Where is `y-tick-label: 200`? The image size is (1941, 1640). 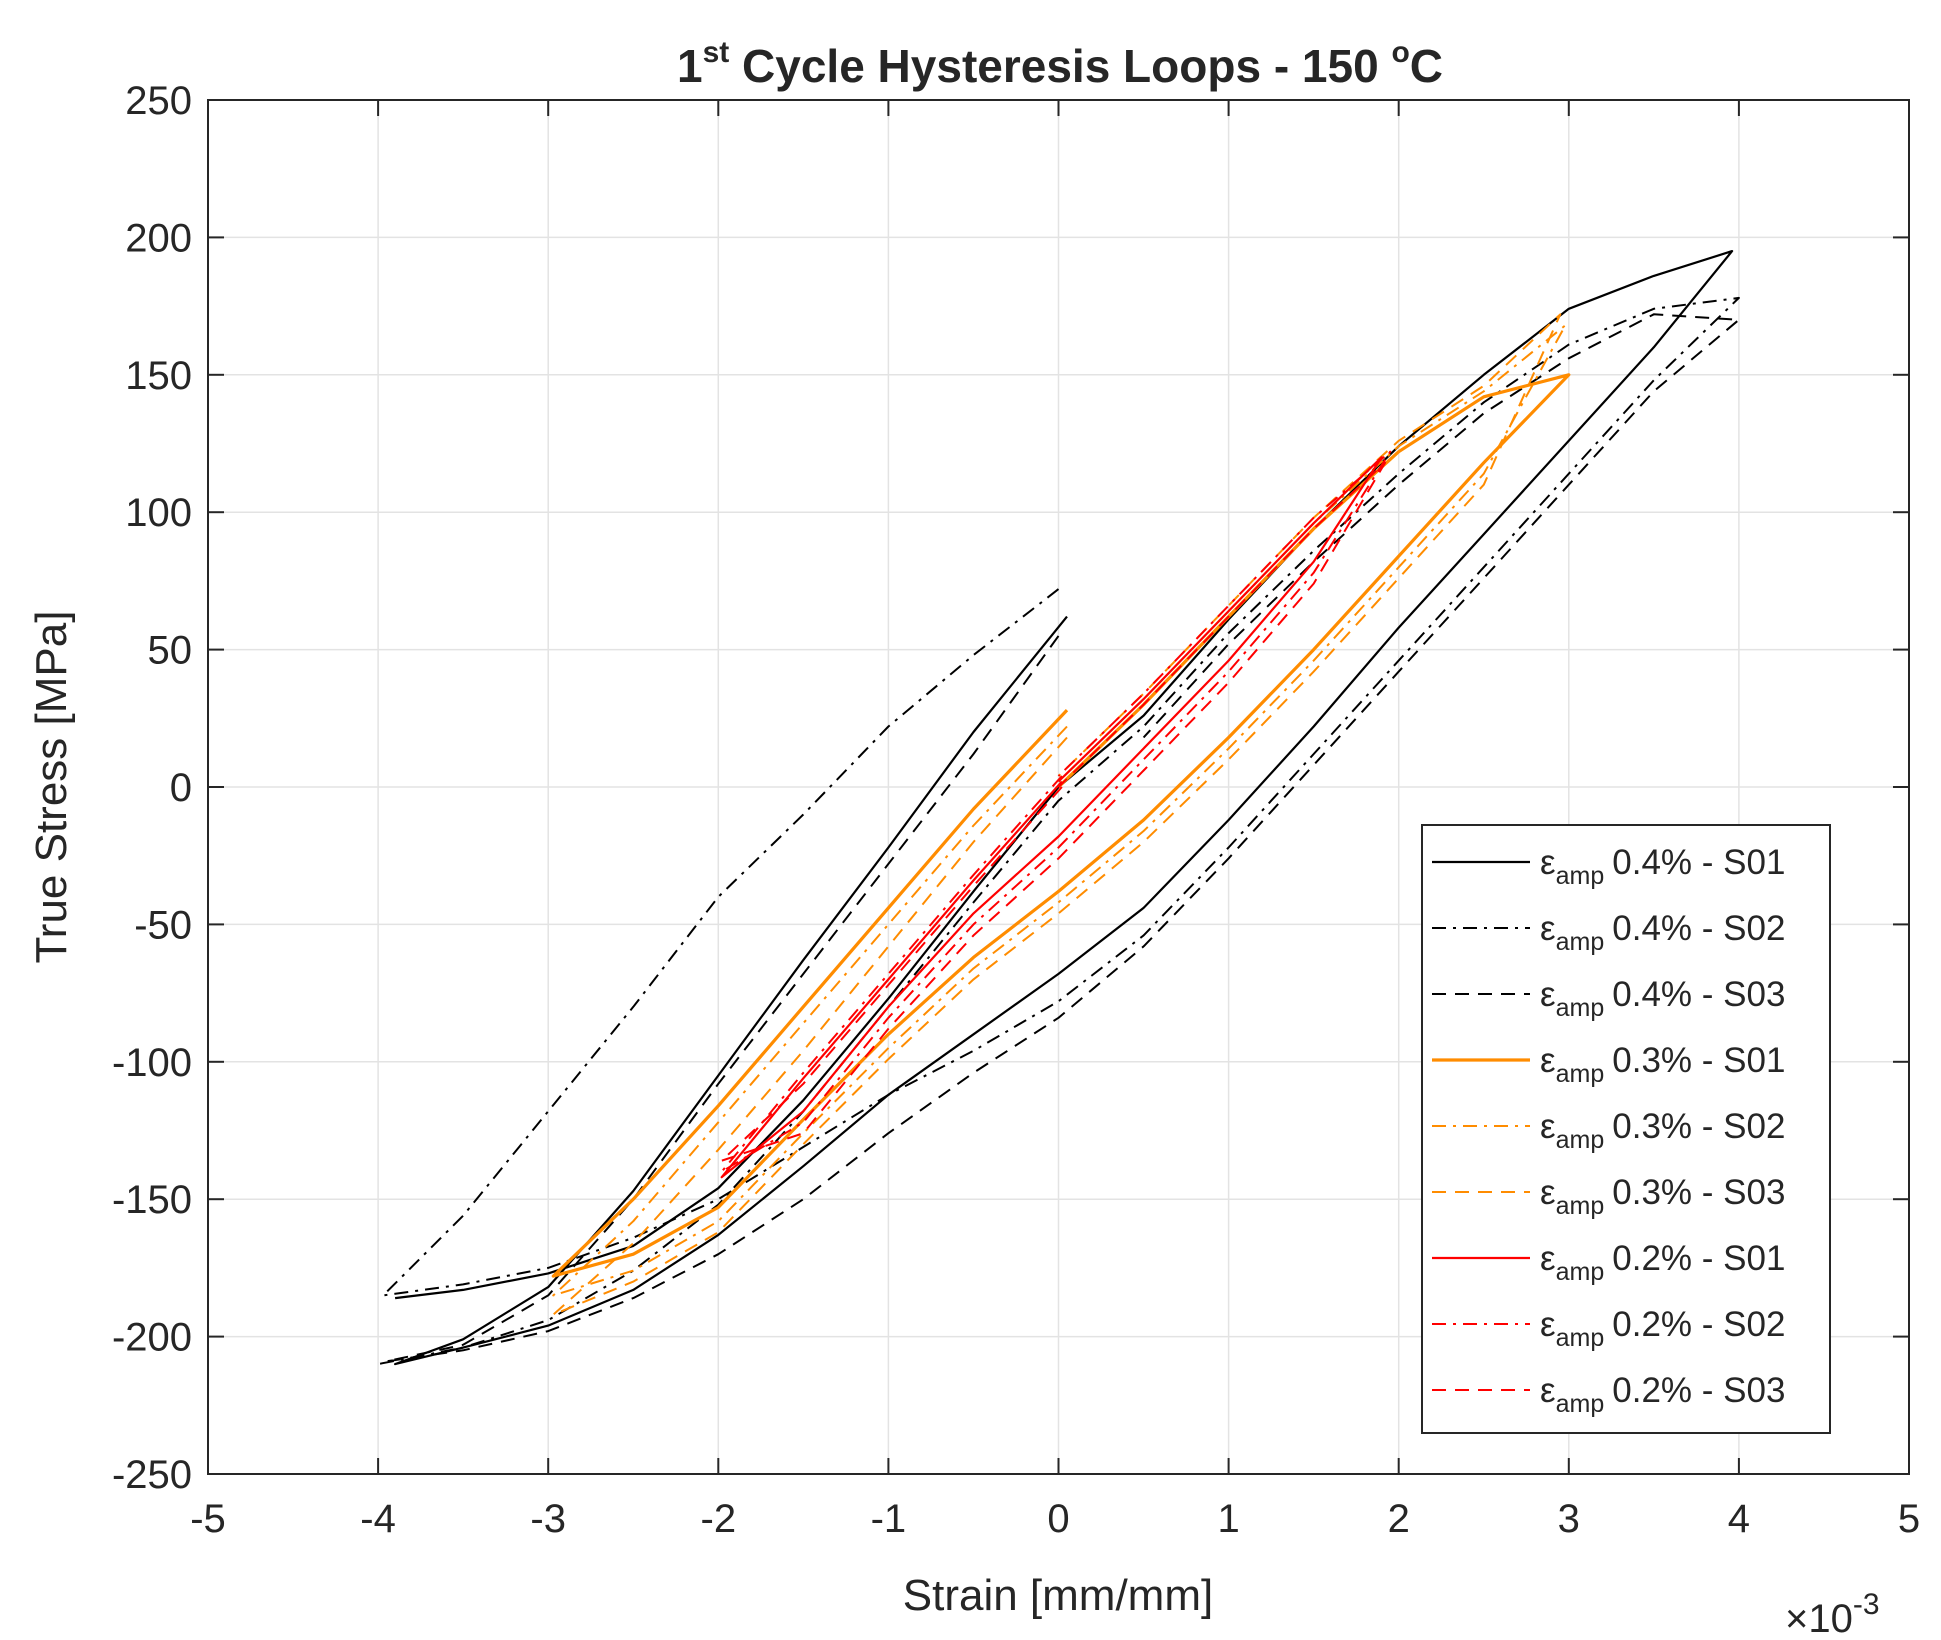
y-tick-label: 200 is located at coordinates (158, 238).